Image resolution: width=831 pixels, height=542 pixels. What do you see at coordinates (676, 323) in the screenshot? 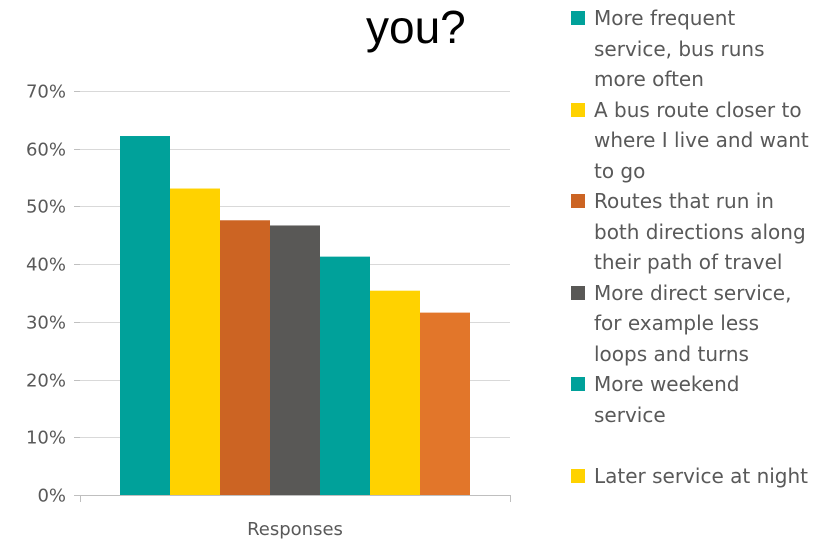
I see `legend-label-line: for example less` at bounding box center [676, 323].